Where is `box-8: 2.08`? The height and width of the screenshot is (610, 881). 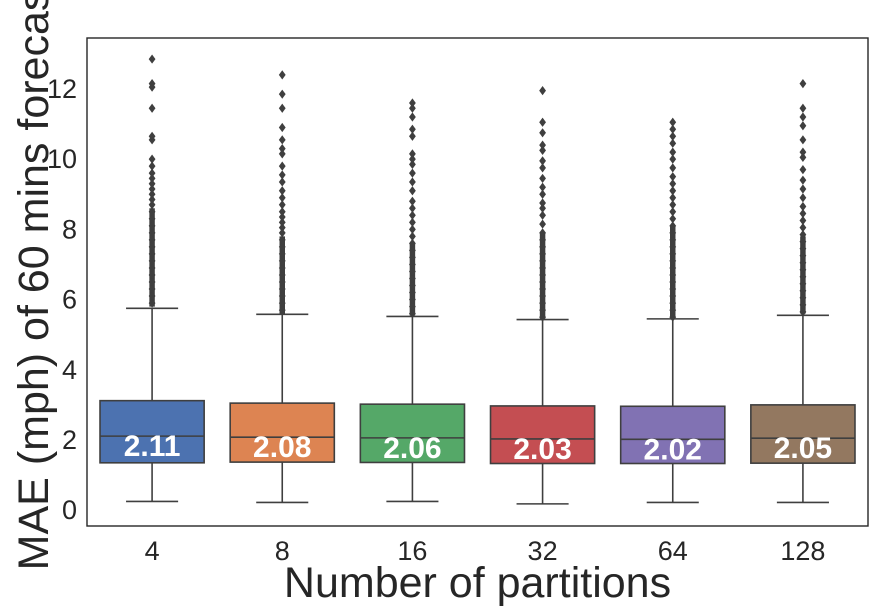 box-8: 2.08 is located at coordinates (282, 287).